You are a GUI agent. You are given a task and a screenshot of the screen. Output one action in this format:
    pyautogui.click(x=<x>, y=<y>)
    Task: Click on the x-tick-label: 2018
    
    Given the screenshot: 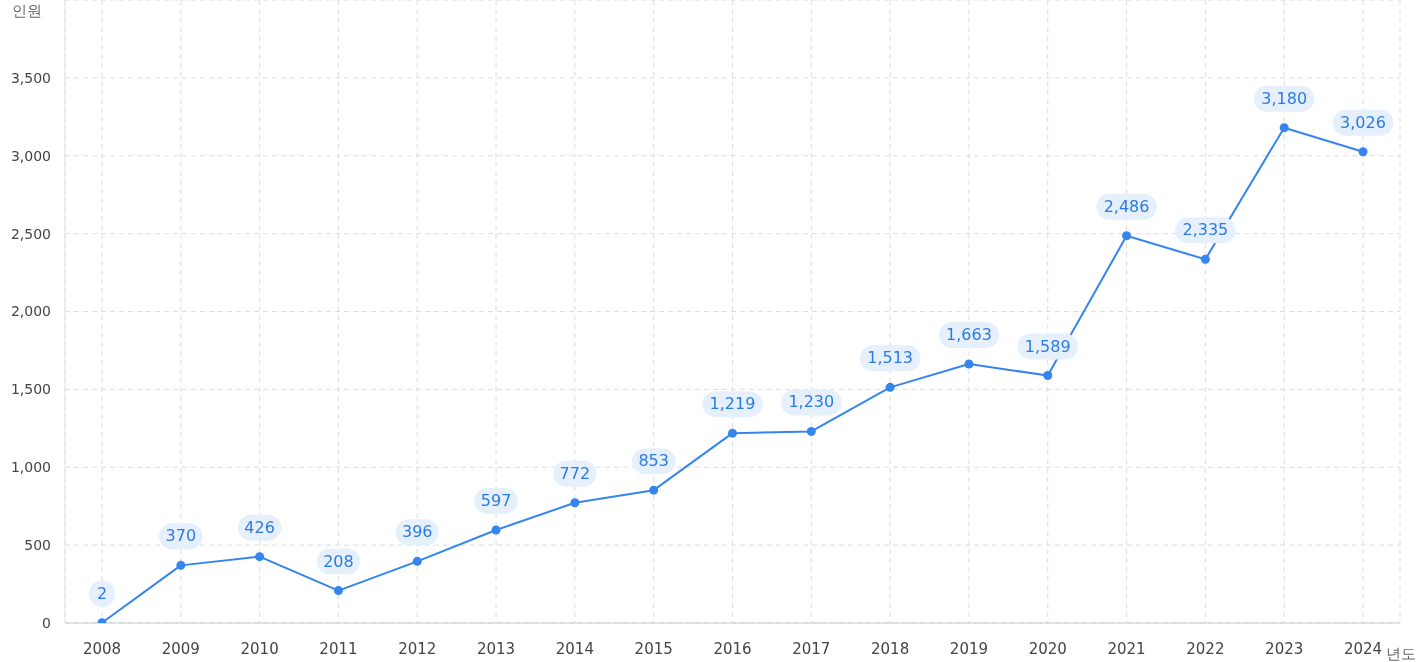 What is the action you would take?
    pyautogui.click(x=890, y=648)
    